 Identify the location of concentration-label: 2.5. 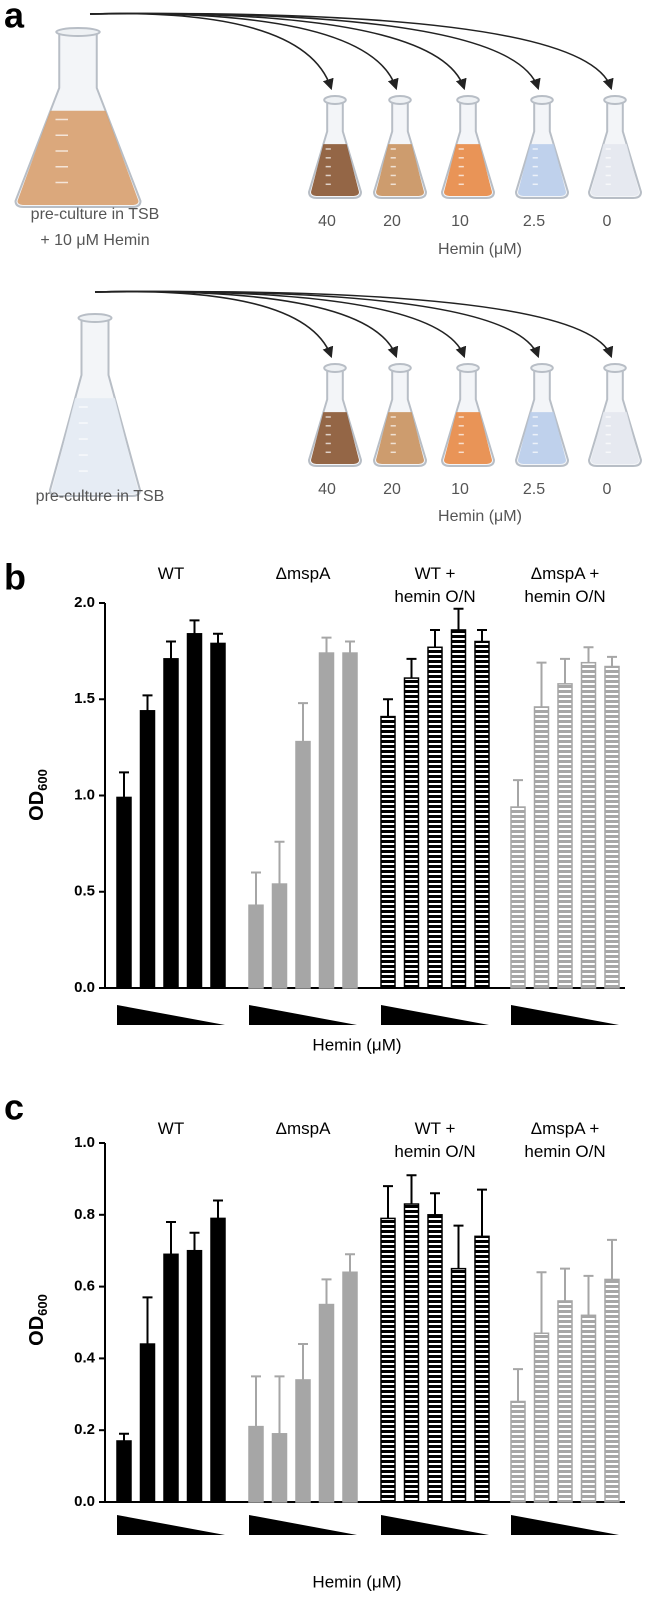
(534, 221).